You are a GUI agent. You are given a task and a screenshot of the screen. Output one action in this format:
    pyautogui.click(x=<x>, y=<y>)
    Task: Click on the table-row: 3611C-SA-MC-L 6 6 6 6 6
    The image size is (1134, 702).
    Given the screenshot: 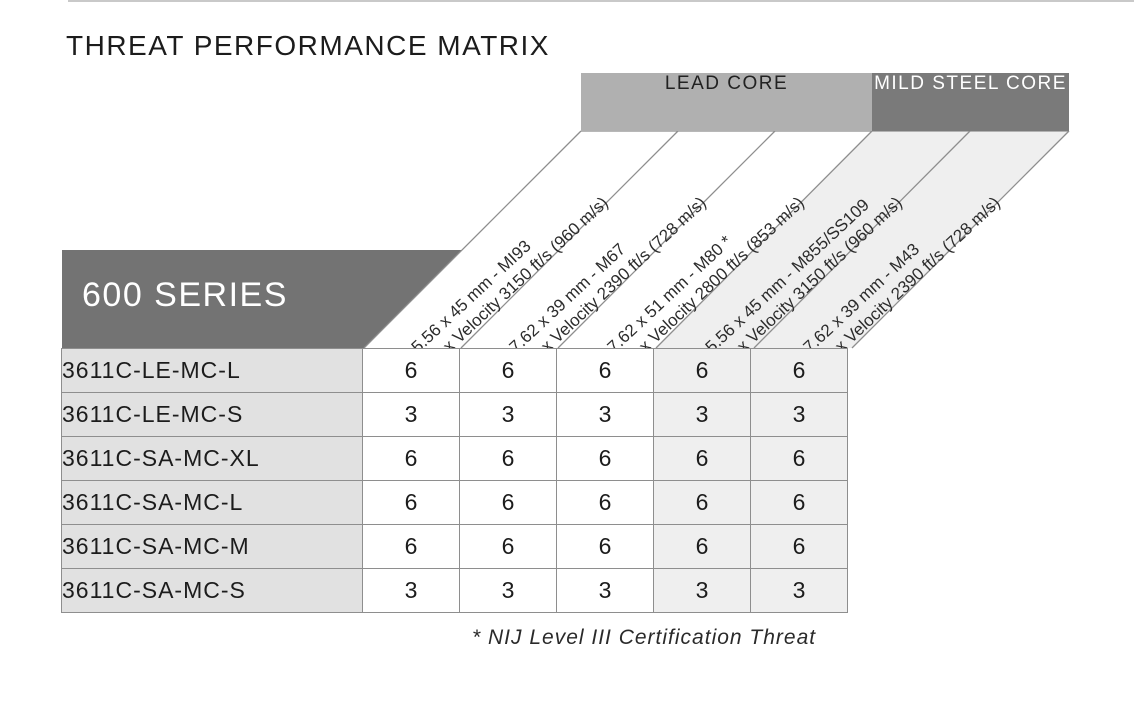 What is the action you would take?
    pyautogui.click(x=454, y=502)
    